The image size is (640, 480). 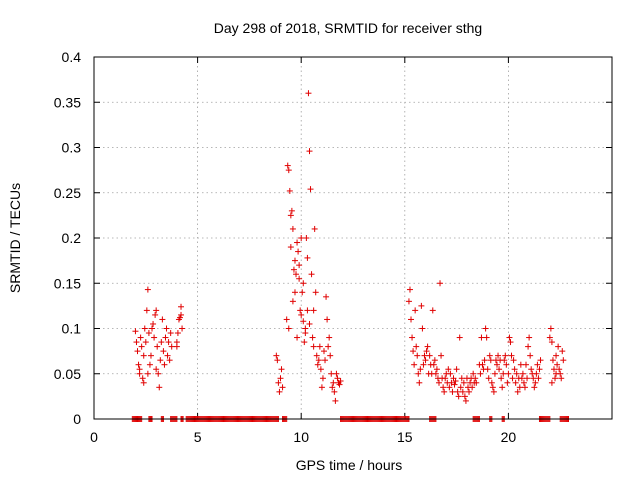 I want to click on y-tick-label: 0.35, so click(x=67, y=102).